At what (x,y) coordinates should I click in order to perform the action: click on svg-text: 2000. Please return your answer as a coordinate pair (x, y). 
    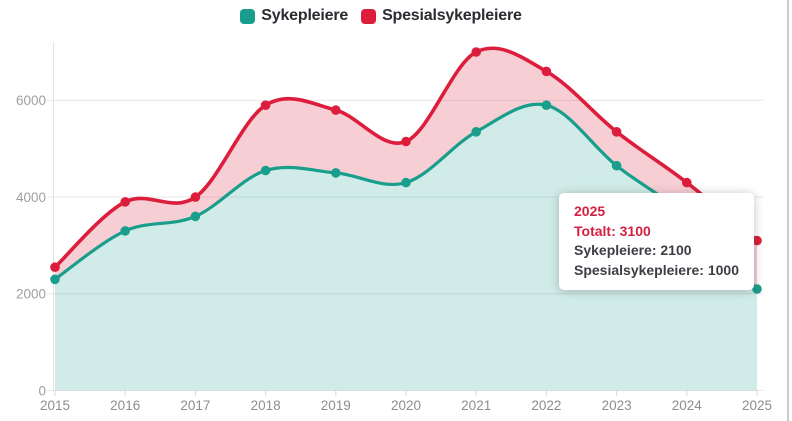
    Looking at the image, I should click on (31, 294).